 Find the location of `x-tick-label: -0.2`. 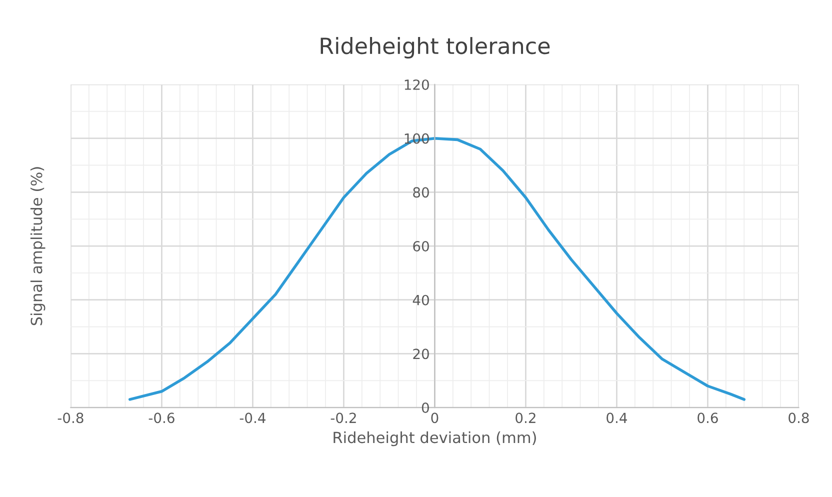

x-tick-label: -0.2 is located at coordinates (343, 418).